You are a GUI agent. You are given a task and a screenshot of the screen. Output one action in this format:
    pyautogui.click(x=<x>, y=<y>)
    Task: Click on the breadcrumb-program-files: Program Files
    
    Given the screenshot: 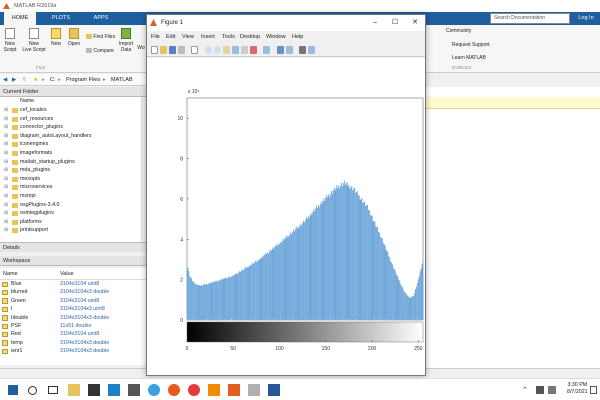 What is the action you would take?
    pyautogui.click(x=83, y=80)
    